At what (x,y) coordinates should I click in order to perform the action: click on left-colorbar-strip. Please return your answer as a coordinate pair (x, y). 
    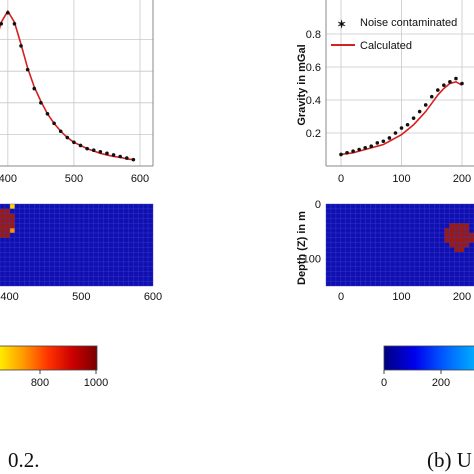
    Looking at the image, I should click on (49, 358).